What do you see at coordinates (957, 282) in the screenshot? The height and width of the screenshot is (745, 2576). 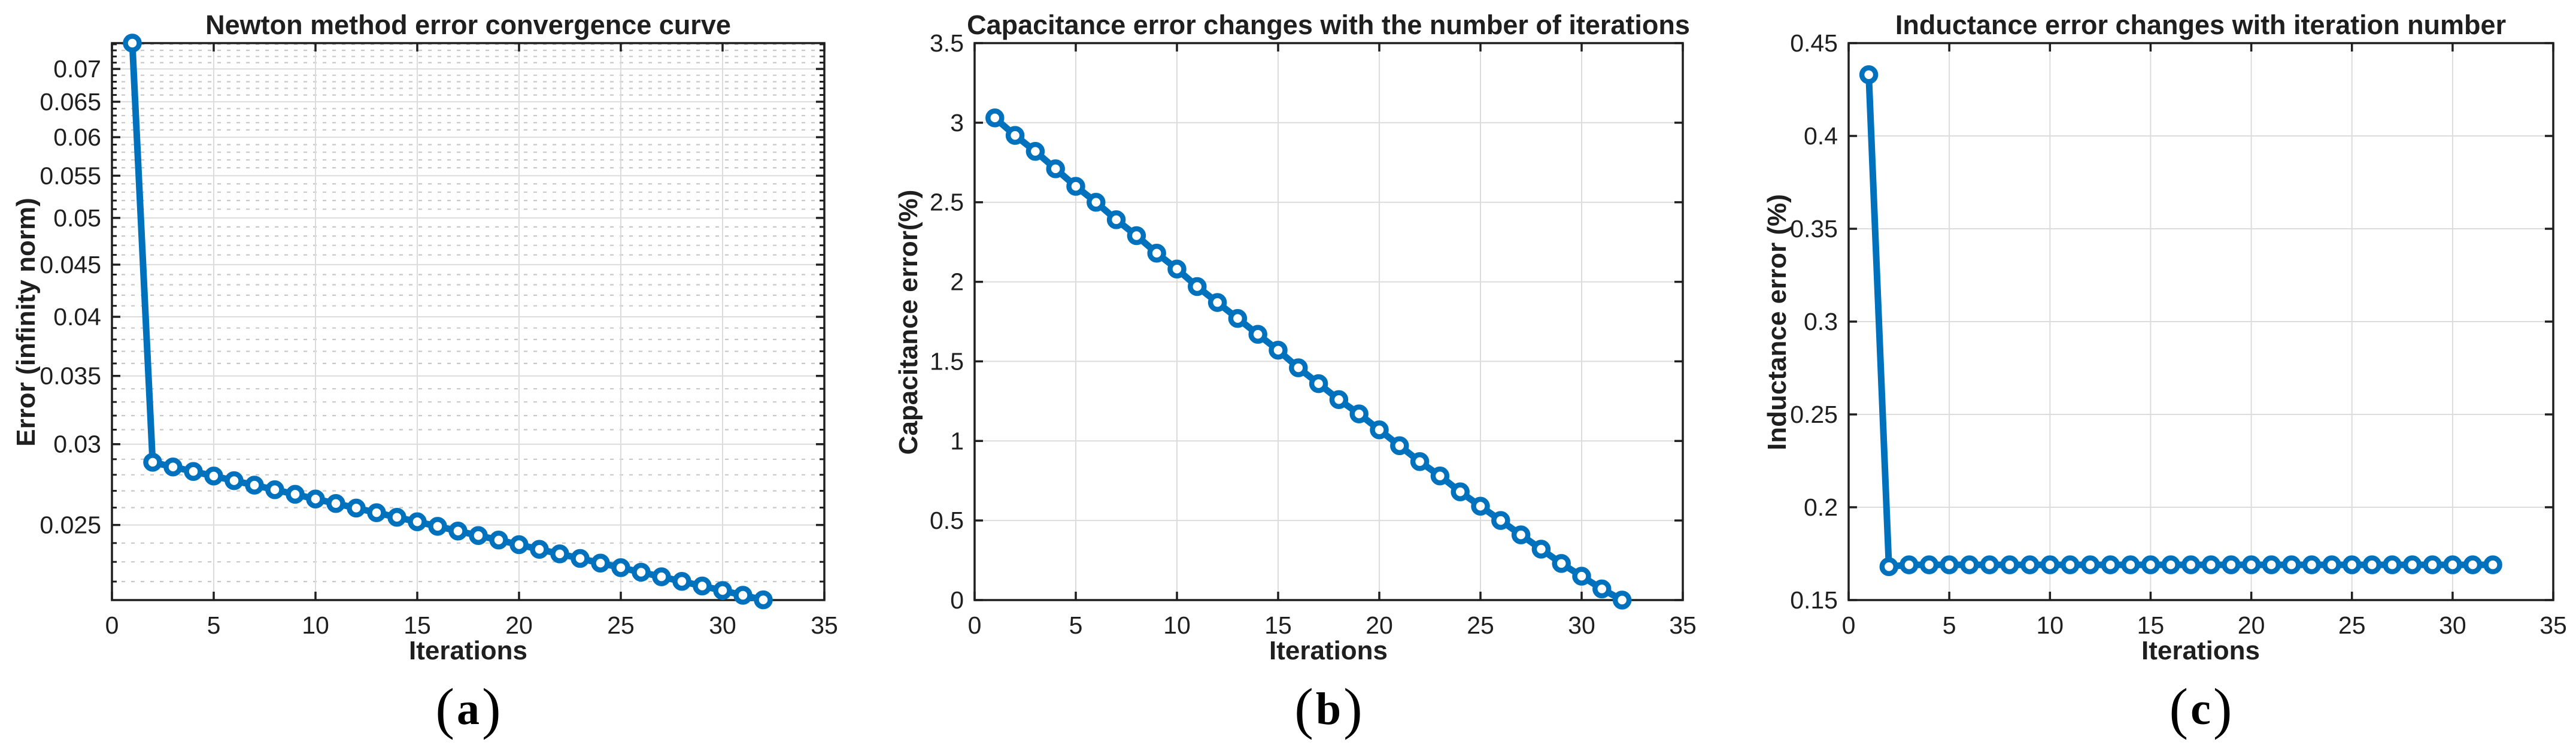 I see `svg-text: 2` at bounding box center [957, 282].